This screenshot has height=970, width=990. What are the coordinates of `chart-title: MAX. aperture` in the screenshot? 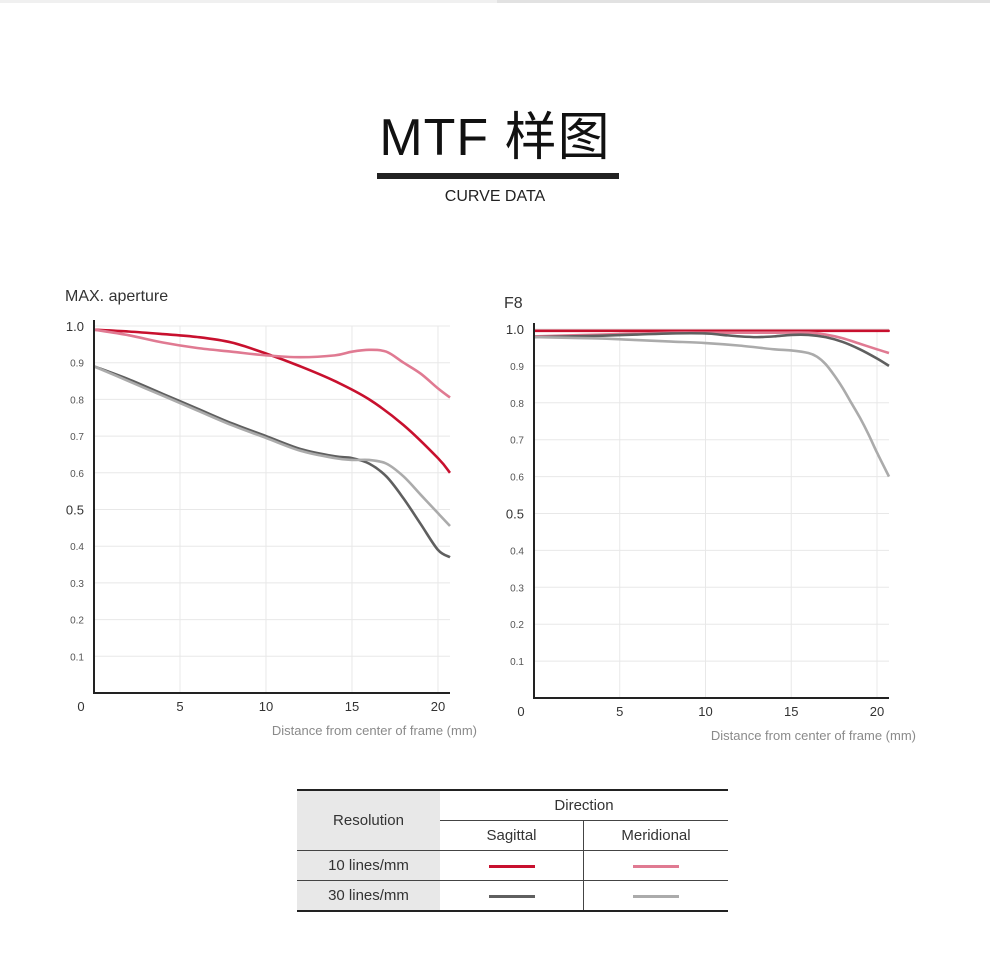 It's located at (116, 296).